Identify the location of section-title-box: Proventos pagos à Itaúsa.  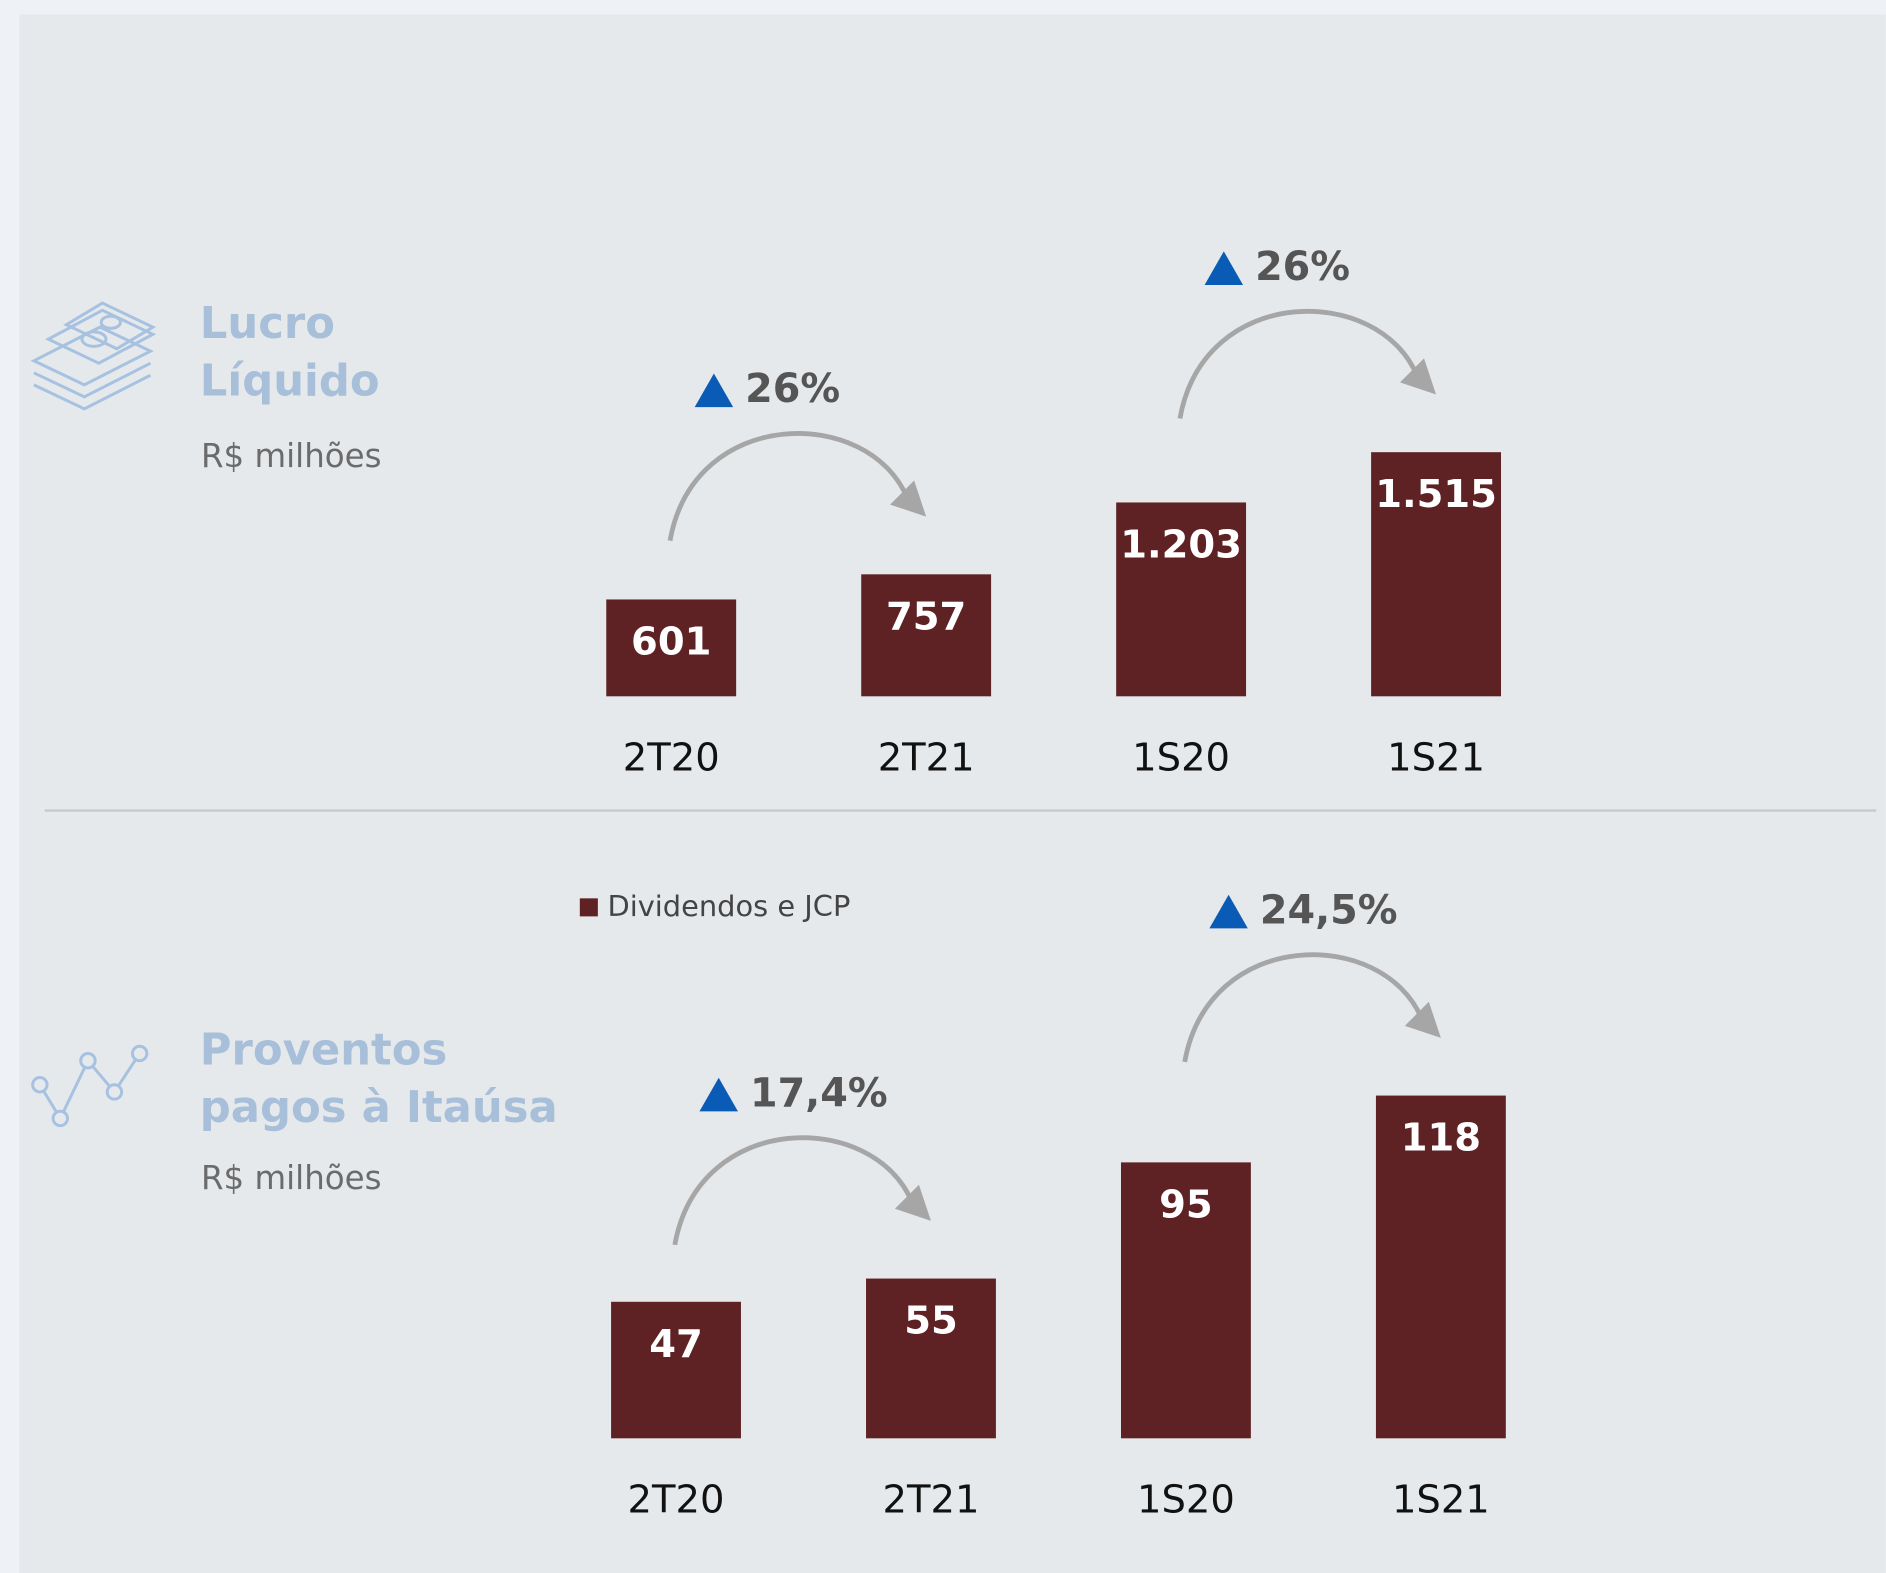
(378, 1079).